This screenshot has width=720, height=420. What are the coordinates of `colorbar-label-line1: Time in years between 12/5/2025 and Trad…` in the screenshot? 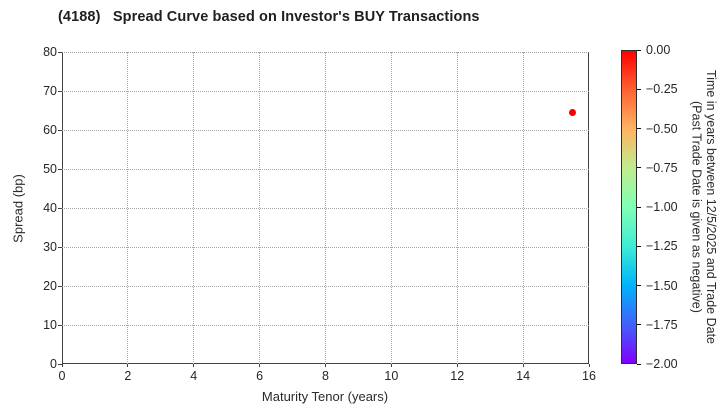 It's located at (711, 206).